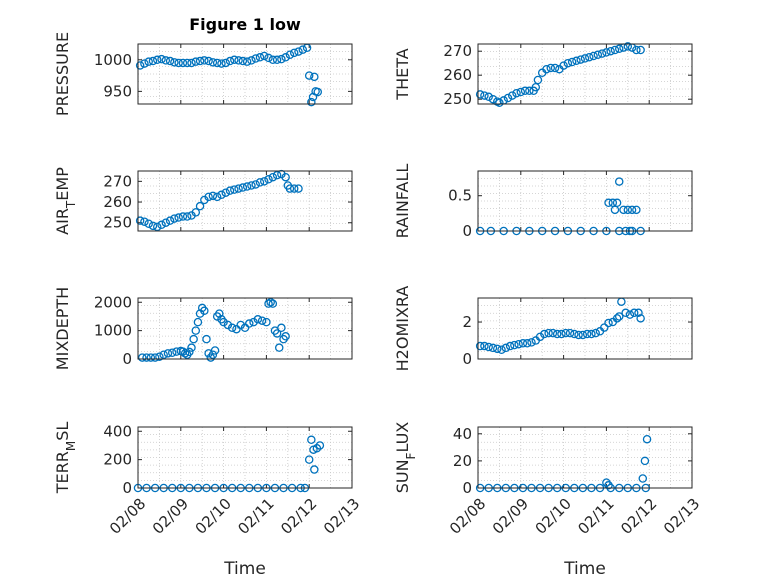 Image resolution: width=778 pixels, height=583 pixels. What do you see at coordinates (467, 322) in the screenshot?
I see `y-tick-label: 2` at bounding box center [467, 322].